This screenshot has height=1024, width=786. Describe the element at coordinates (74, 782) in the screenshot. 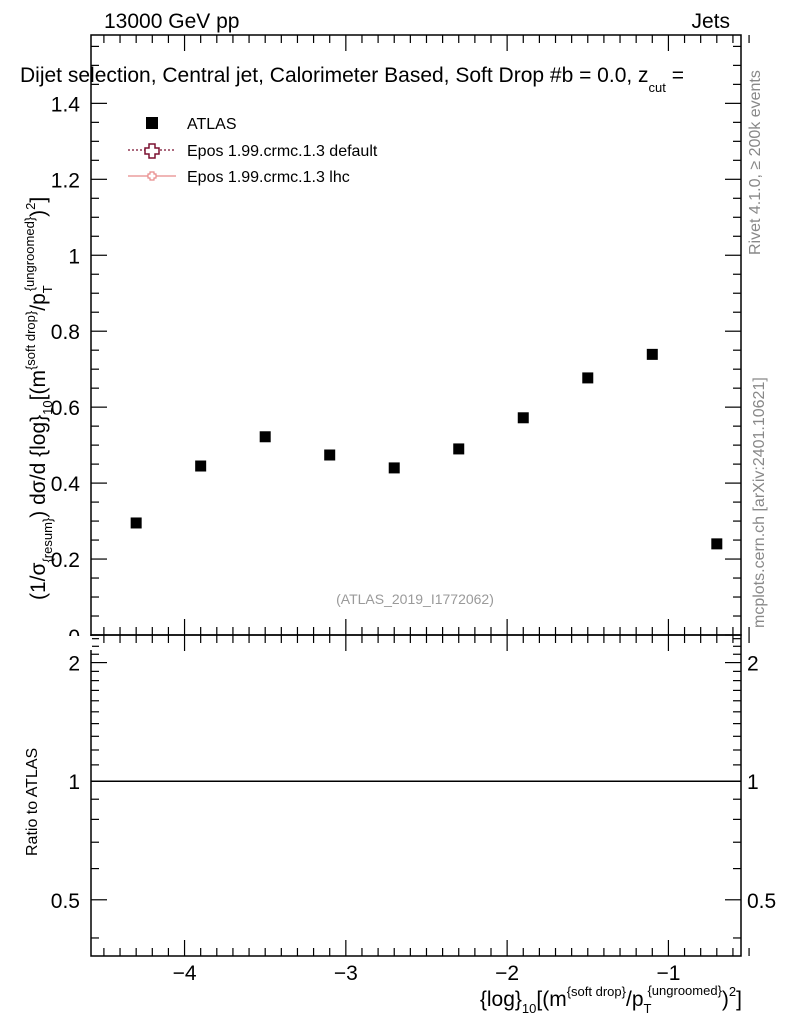

I see `ratio-tick-label-left: 1` at that location.